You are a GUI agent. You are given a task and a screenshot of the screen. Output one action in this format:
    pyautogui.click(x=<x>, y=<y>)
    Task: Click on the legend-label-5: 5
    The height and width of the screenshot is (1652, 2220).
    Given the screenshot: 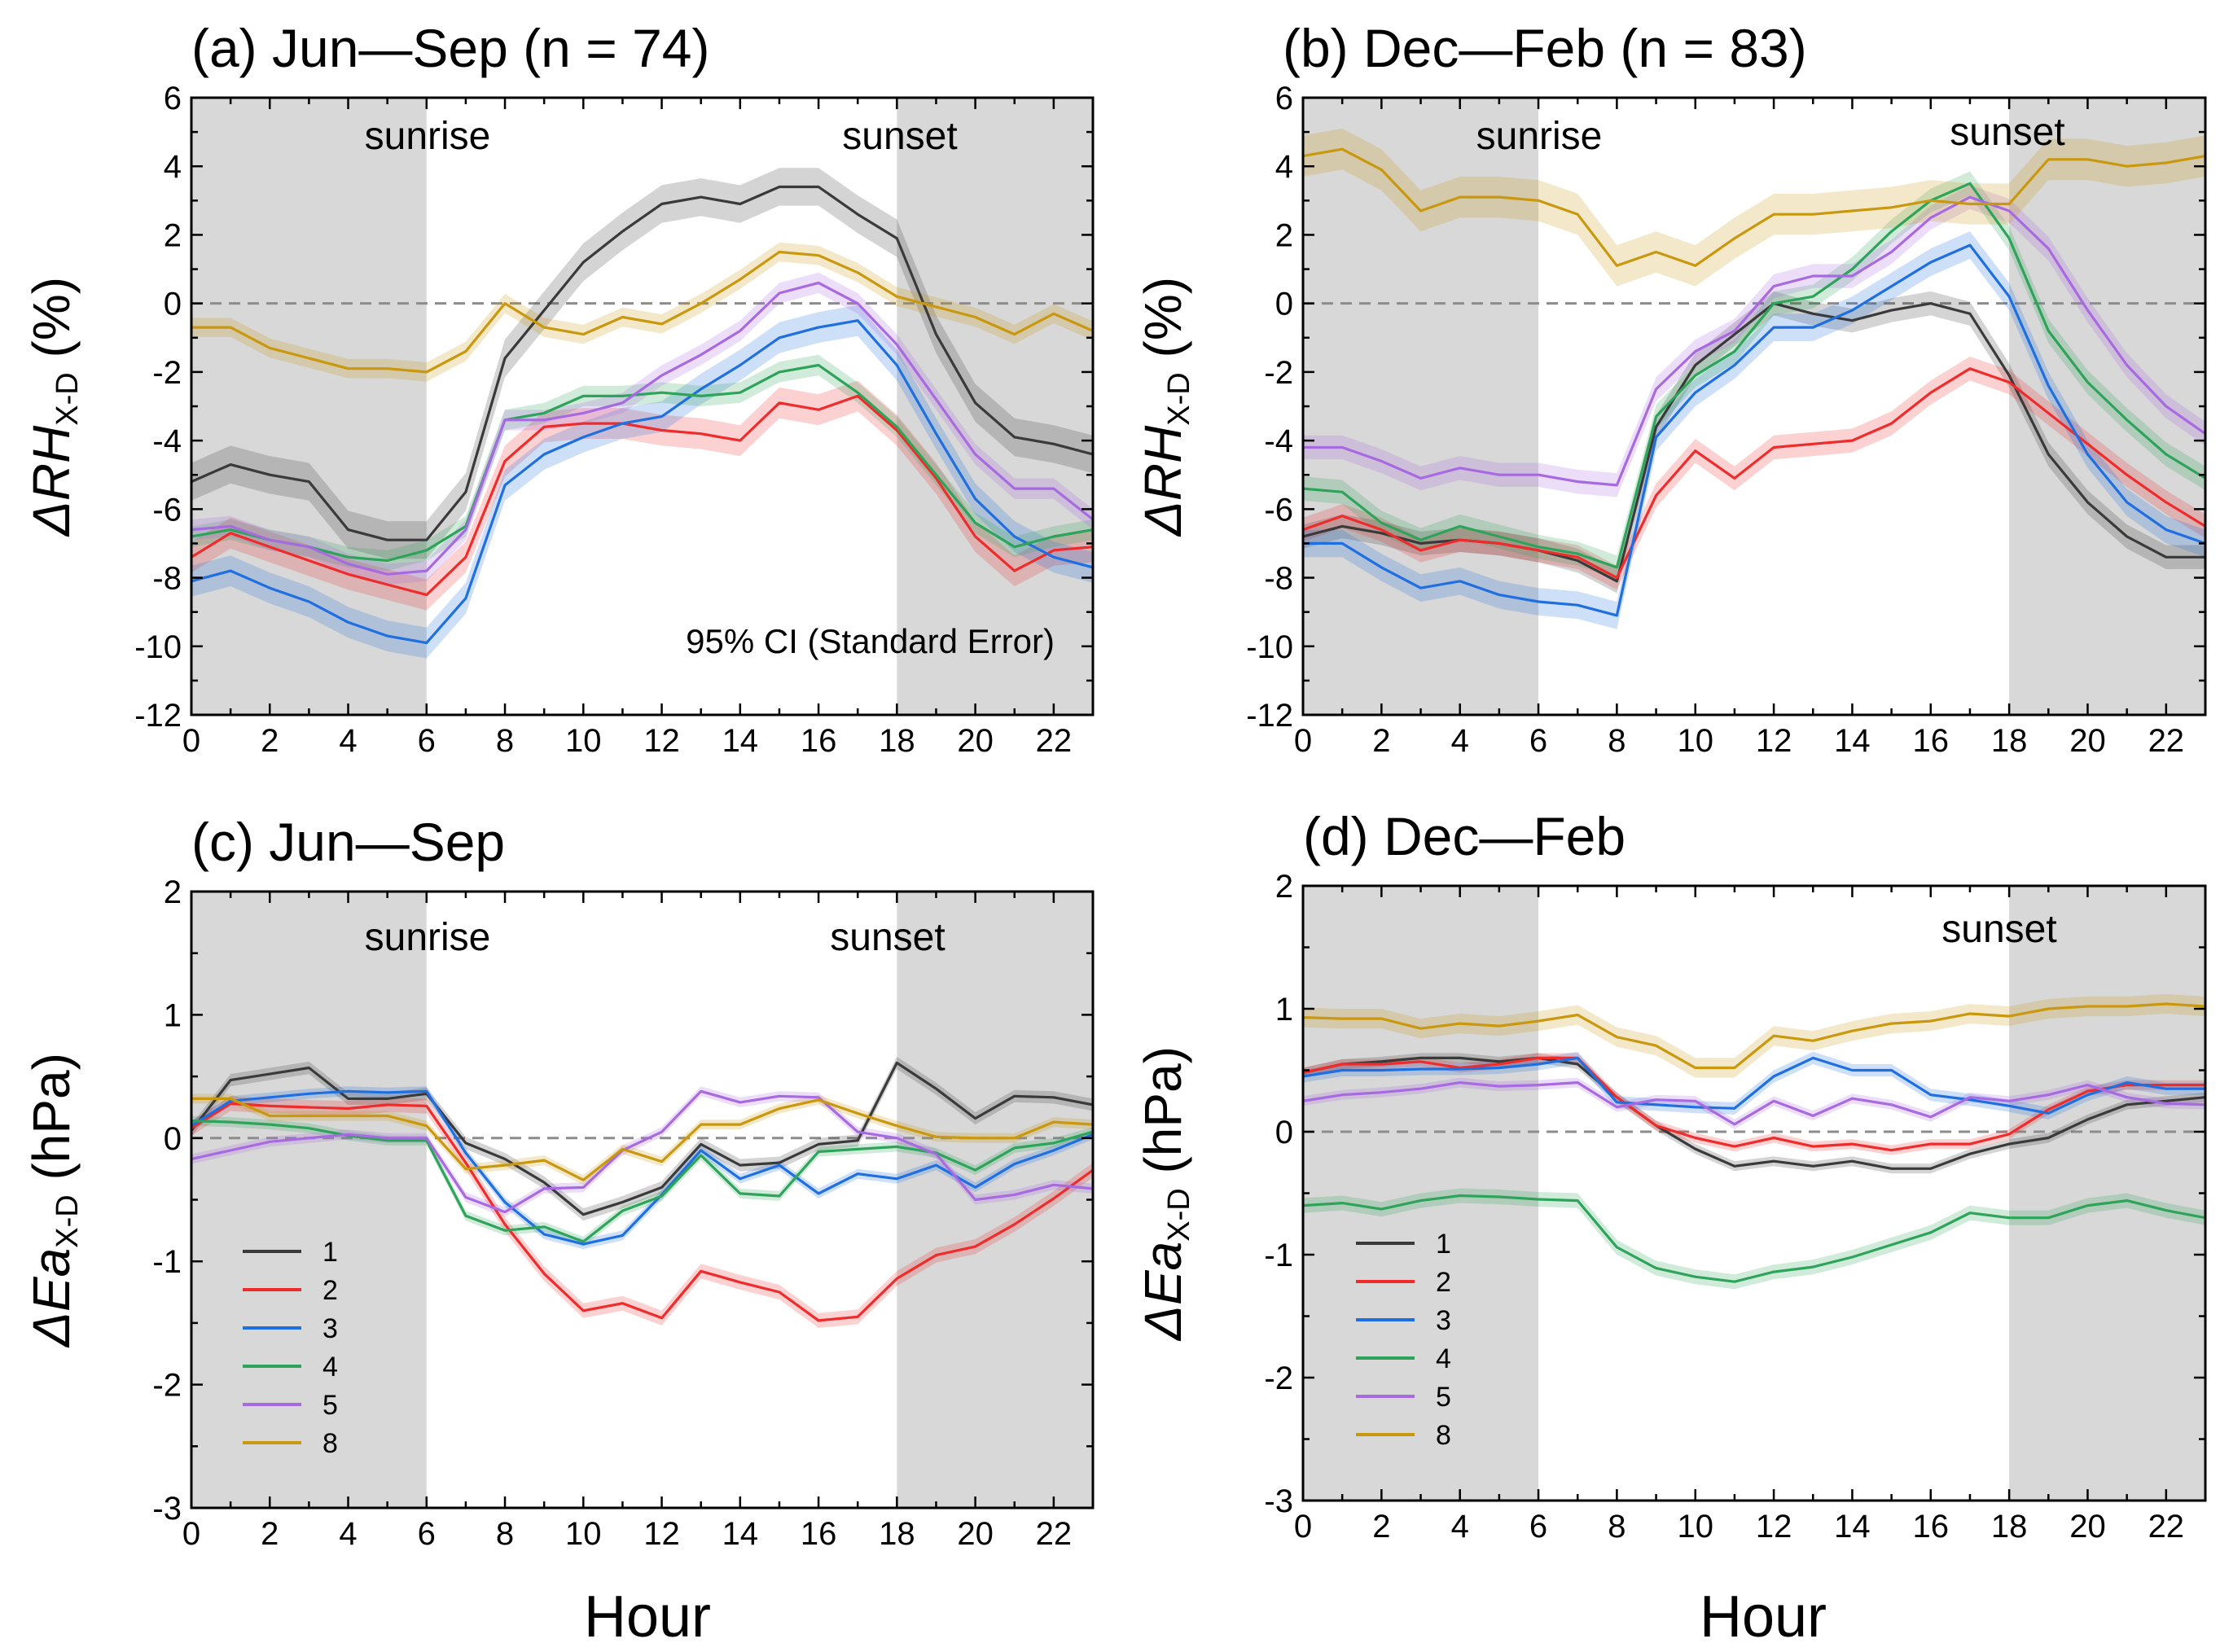 What is the action you would take?
    pyautogui.click(x=1443, y=1397)
    